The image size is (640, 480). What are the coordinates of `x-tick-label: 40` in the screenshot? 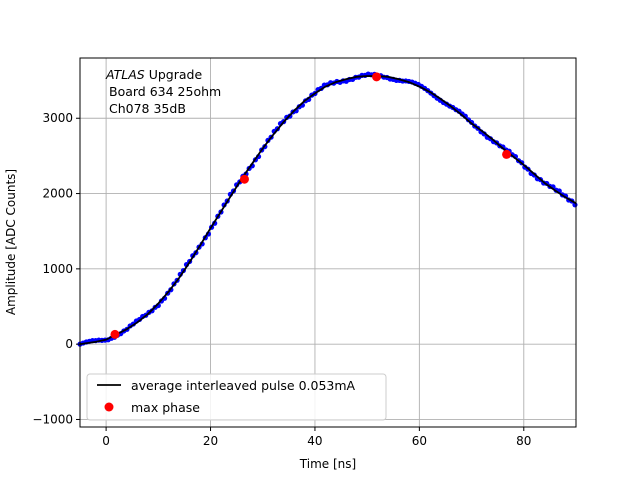 It's located at (314, 441).